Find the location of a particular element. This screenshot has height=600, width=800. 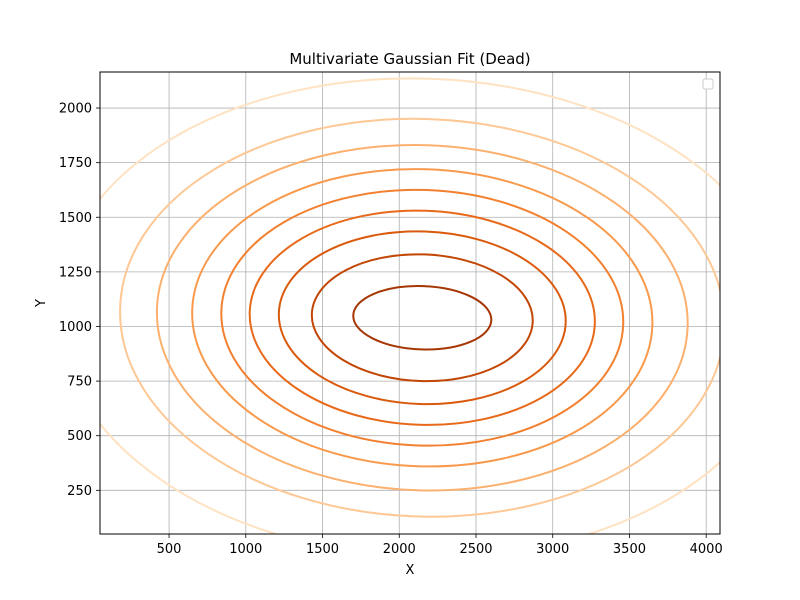

x-tick-label: 2000 is located at coordinates (399, 549).